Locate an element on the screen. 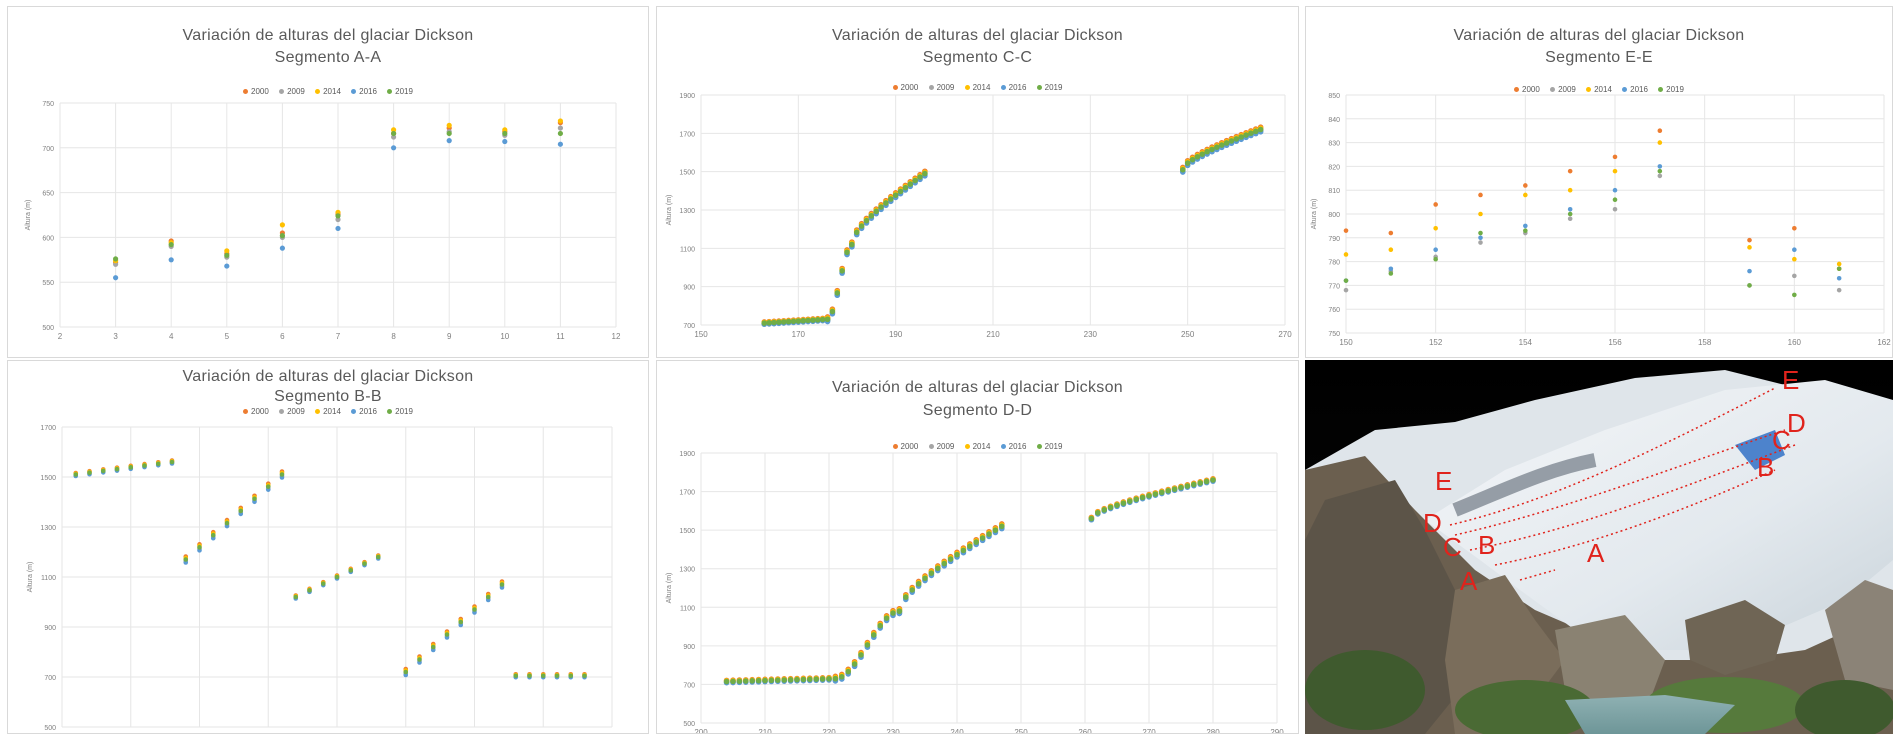 This screenshot has height=734, width=1893. x-tick-label: 152 is located at coordinates (1436, 342).